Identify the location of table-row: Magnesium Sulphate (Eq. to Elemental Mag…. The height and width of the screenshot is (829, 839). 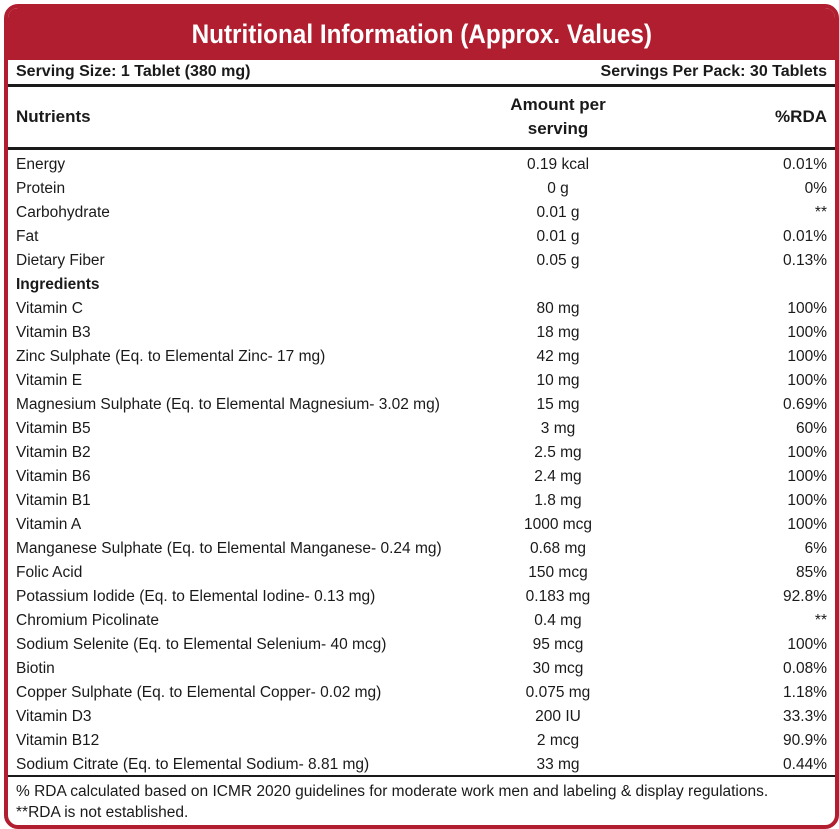
(421, 405).